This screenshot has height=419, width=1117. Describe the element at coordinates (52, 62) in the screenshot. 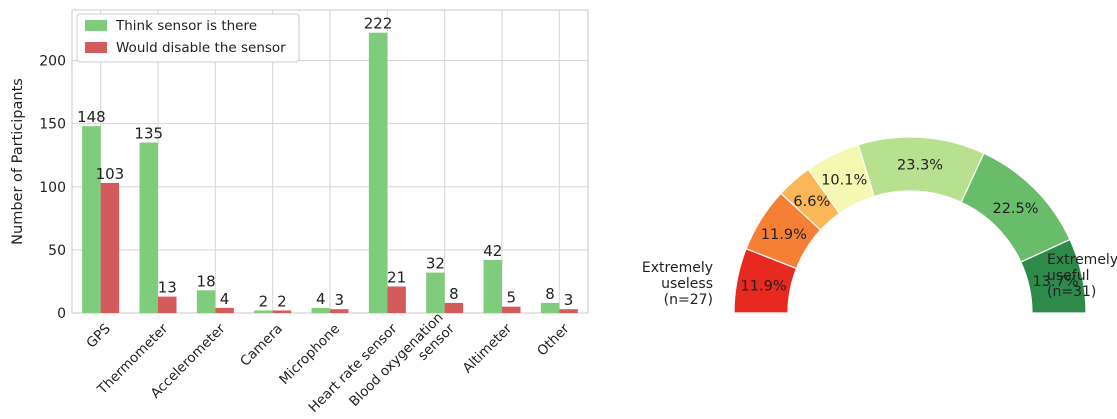

I see `y-tick-label: 200` at that location.